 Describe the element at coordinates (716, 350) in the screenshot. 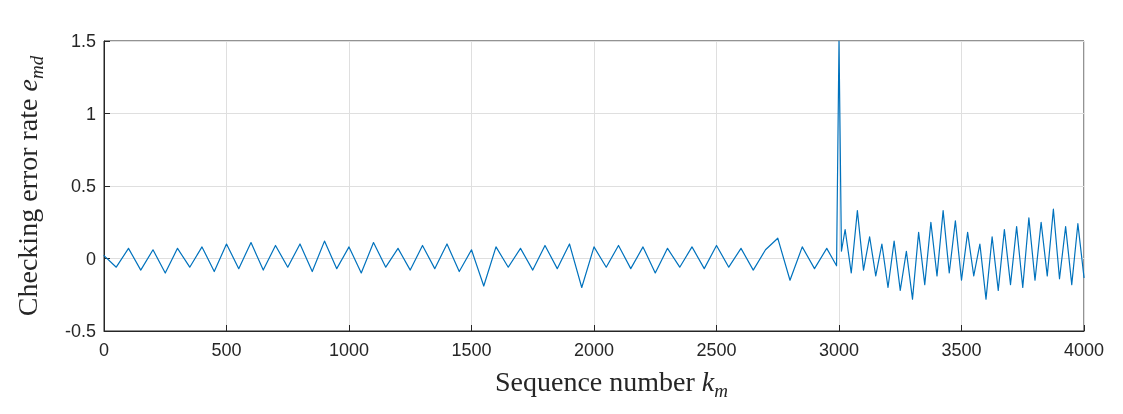

I see `x-tick-label: 2500` at that location.